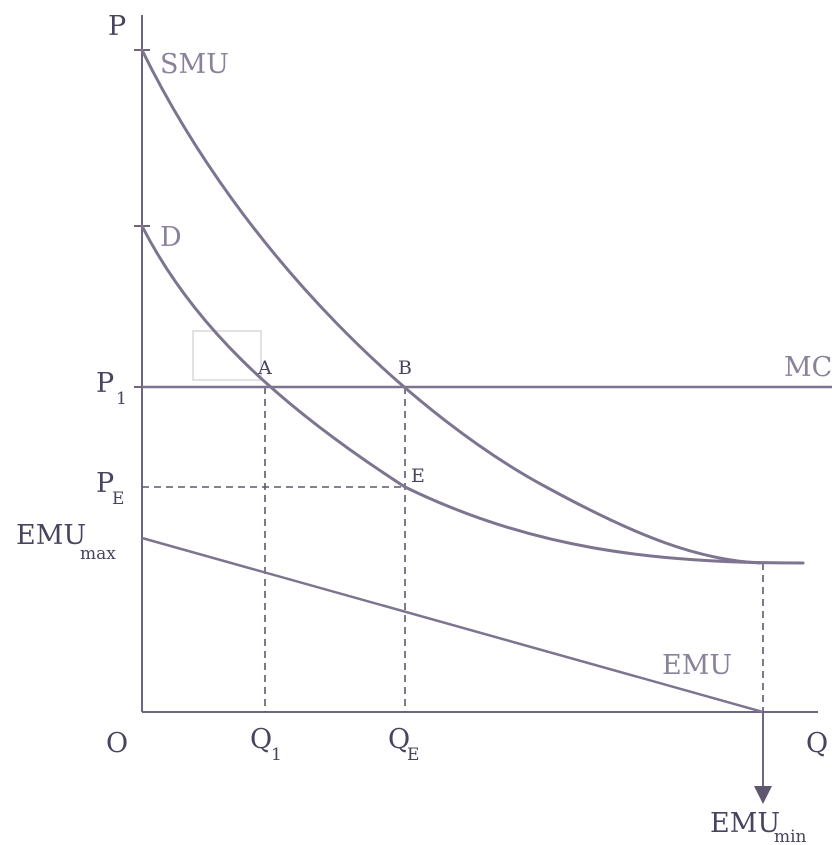 Image resolution: width=832 pixels, height=845 pixels. What do you see at coordinates (405, 368) in the screenshot?
I see `point-b-label: B` at bounding box center [405, 368].